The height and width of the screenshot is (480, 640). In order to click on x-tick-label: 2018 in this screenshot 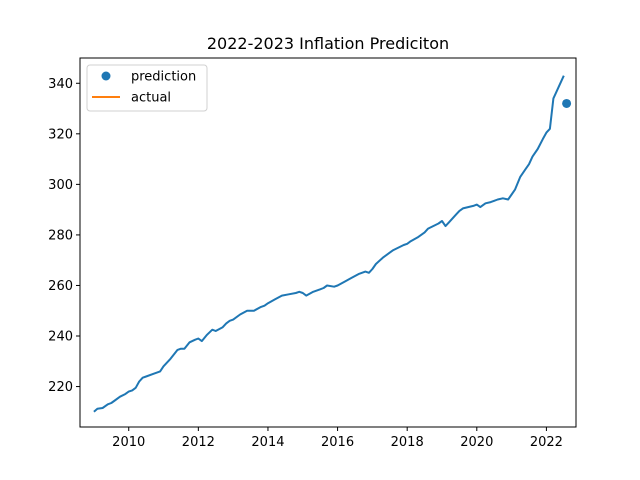, I will do `click(407, 442)`.